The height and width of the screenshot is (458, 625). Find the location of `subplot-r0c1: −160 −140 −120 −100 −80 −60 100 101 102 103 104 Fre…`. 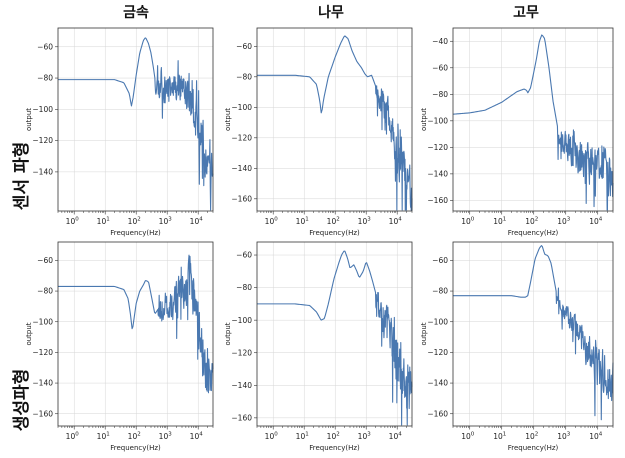

subplot-r0c1: −160 −140 −120 −100 −80 −60 100 101 102 103 104 Fre… is located at coordinates (318, 132).